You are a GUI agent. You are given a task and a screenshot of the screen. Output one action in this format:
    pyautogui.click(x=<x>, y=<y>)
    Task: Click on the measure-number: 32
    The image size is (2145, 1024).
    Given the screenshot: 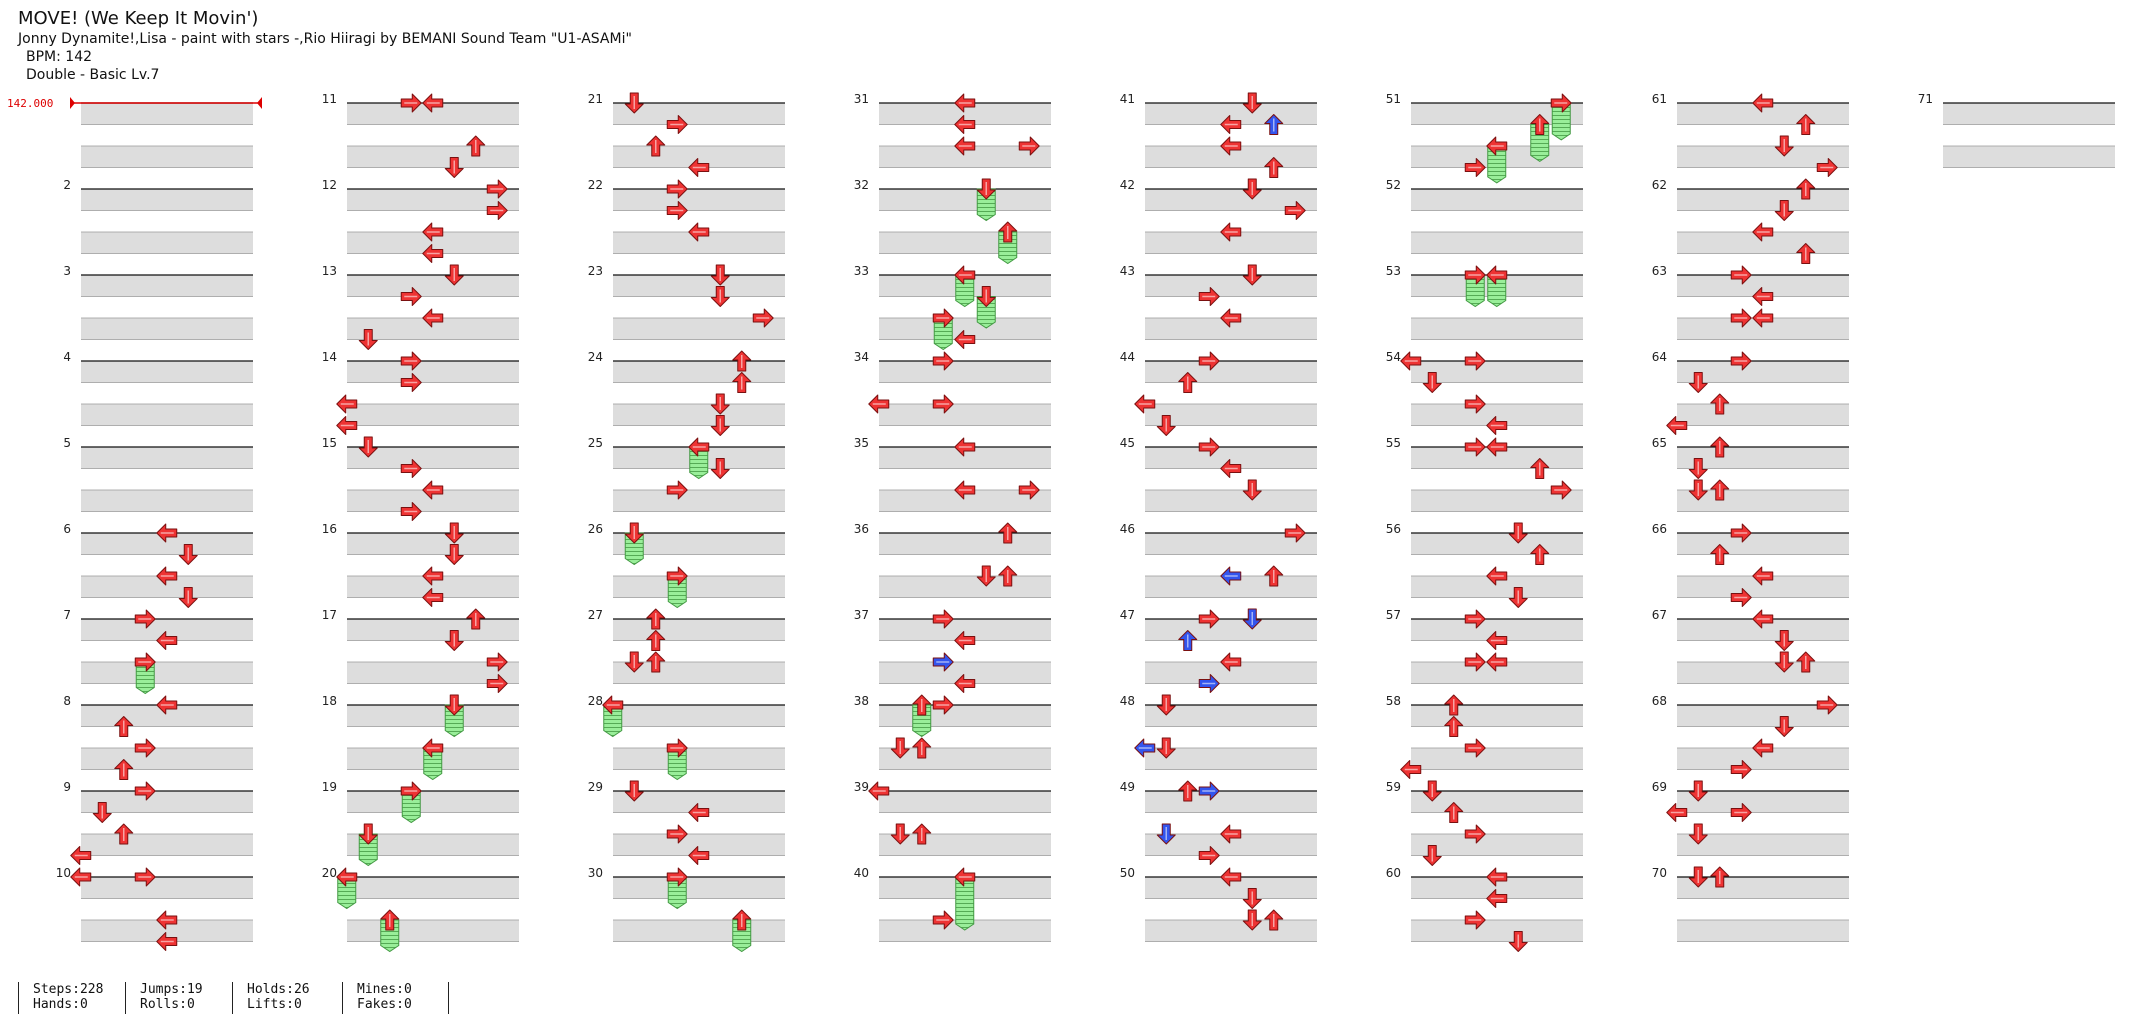 What is the action you would take?
    pyautogui.click(x=861, y=185)
    